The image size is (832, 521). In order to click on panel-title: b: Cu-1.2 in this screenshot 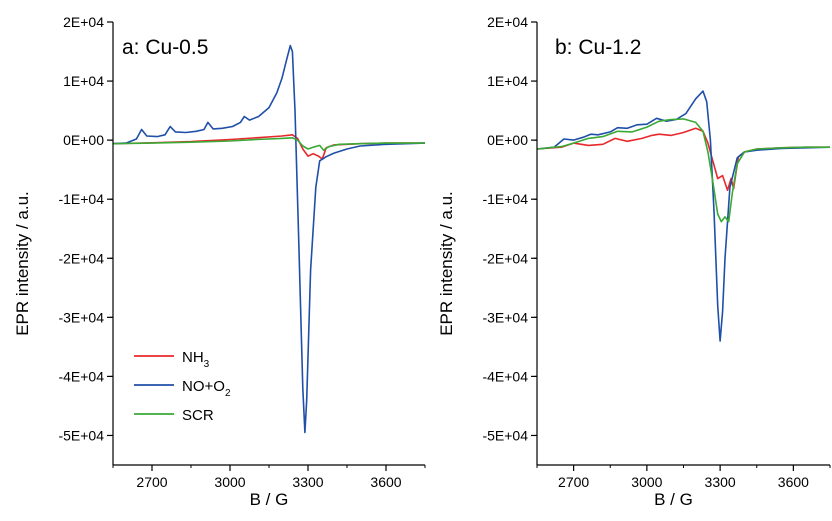, I will do `click(598, 47)`.